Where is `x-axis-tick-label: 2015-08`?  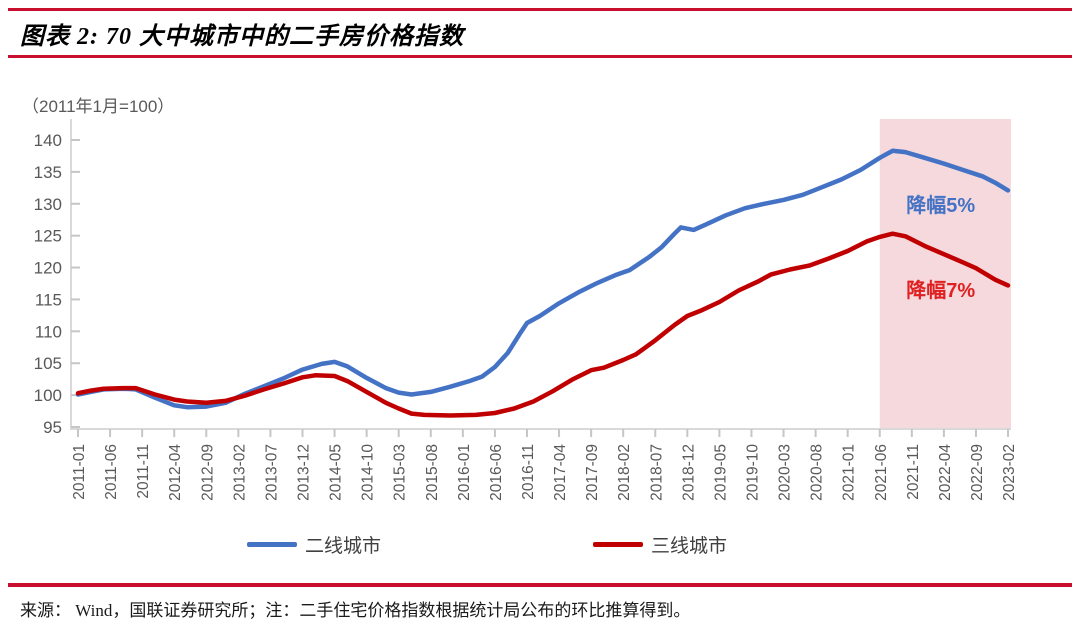
x-axis-tick-label: 2015-08 is located at coordinates (432, 472).